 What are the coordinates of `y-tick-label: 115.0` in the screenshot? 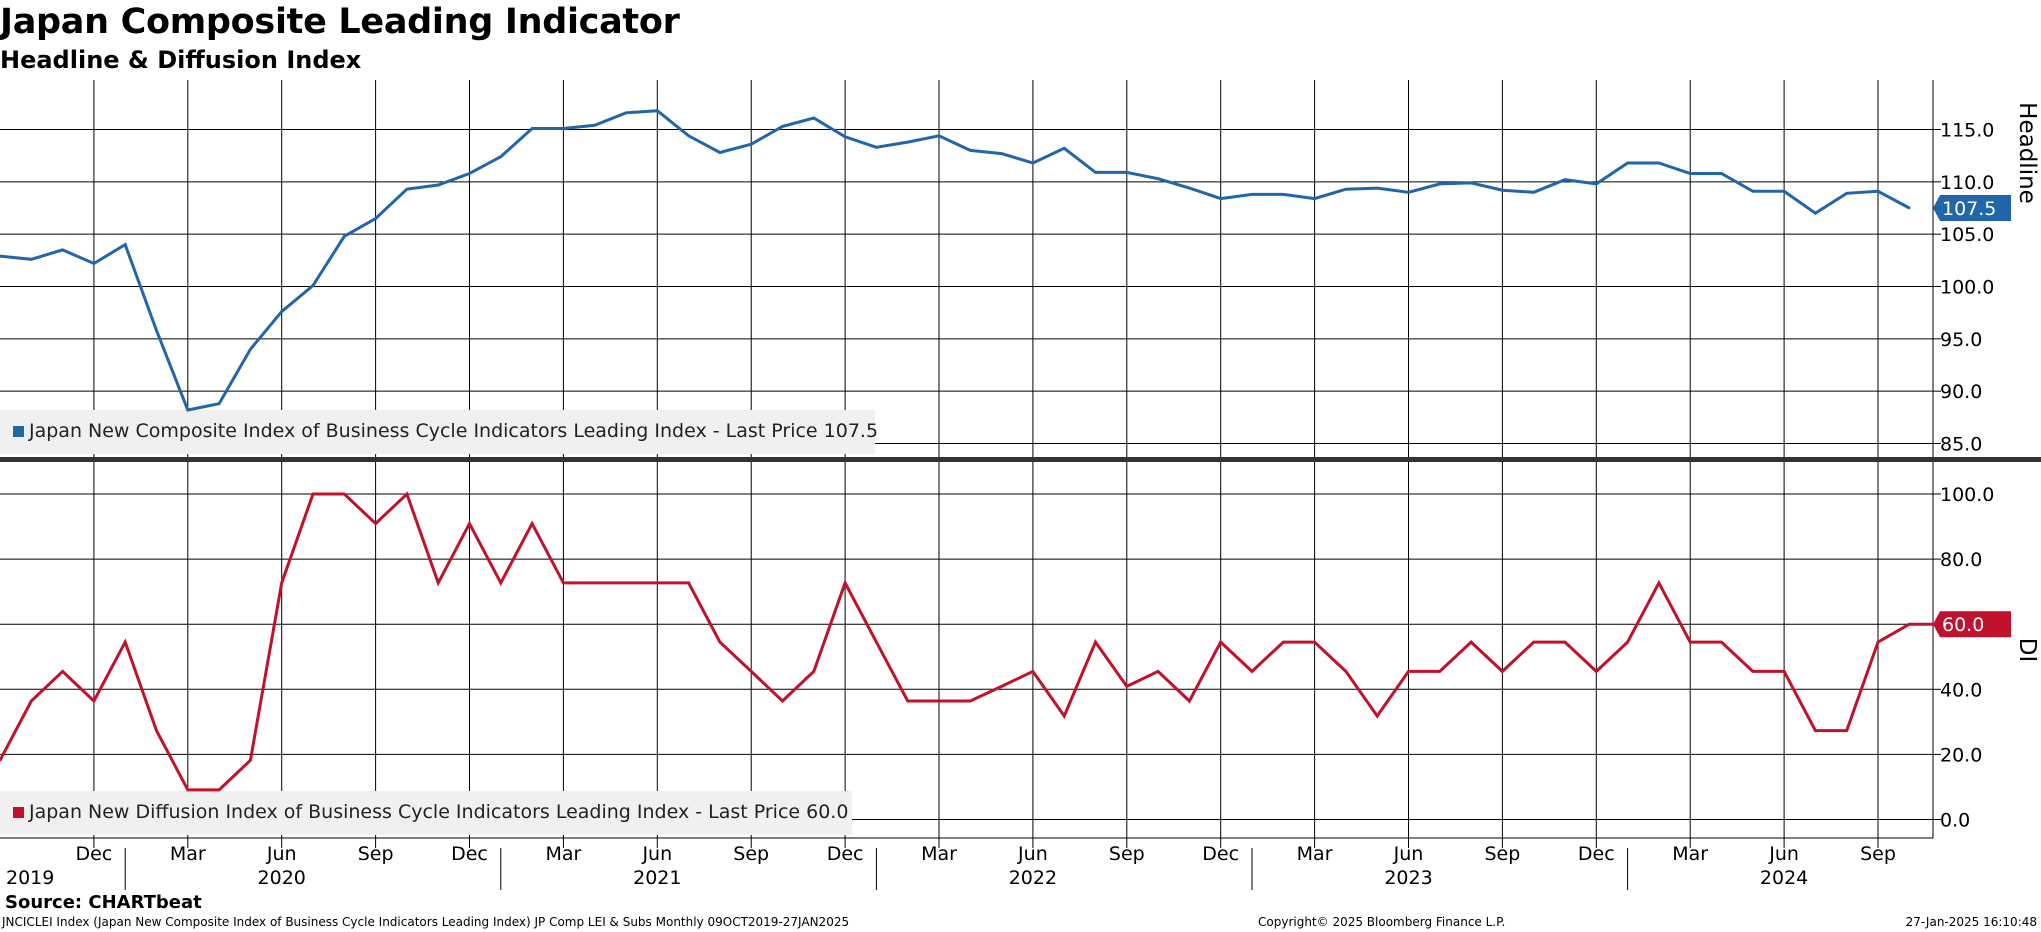 It's located at (1967, 131).